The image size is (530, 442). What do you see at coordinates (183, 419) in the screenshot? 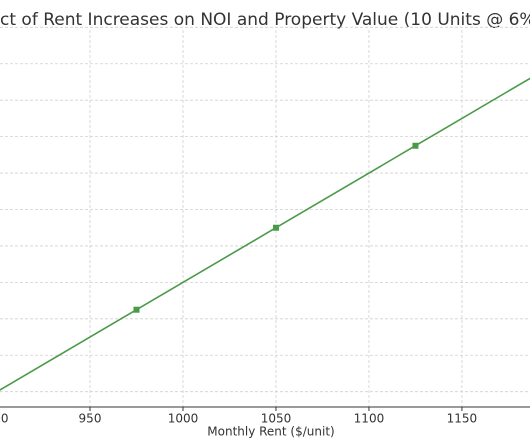
I see `x-tick-label: 1000` at bounding box center [183, 419].